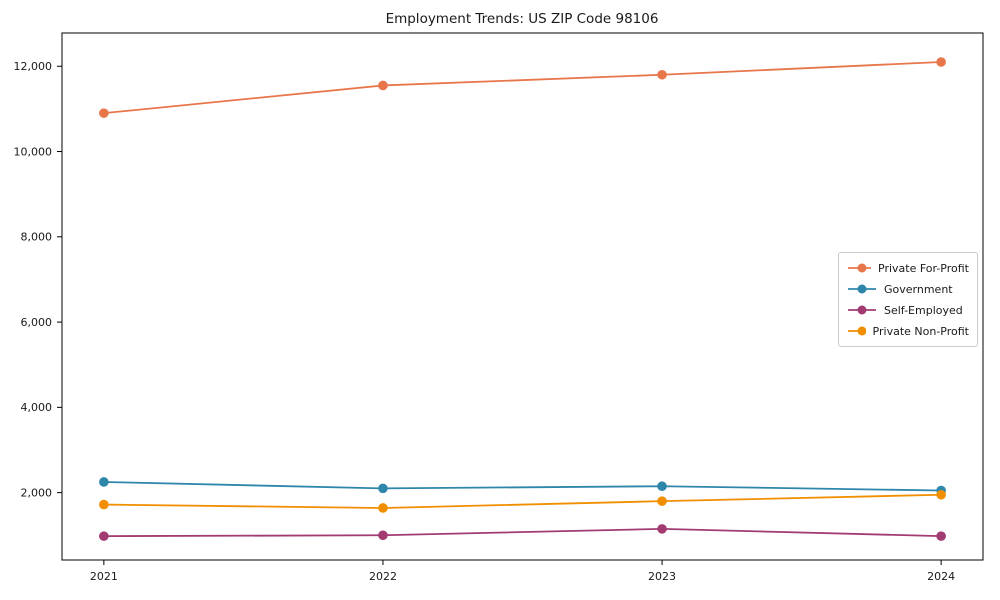 This screenshot has height=600, width=1000. Describe the element at coordinates (37, 322) in the screenshot. I see `y-tick-label: 6,000` at that location.